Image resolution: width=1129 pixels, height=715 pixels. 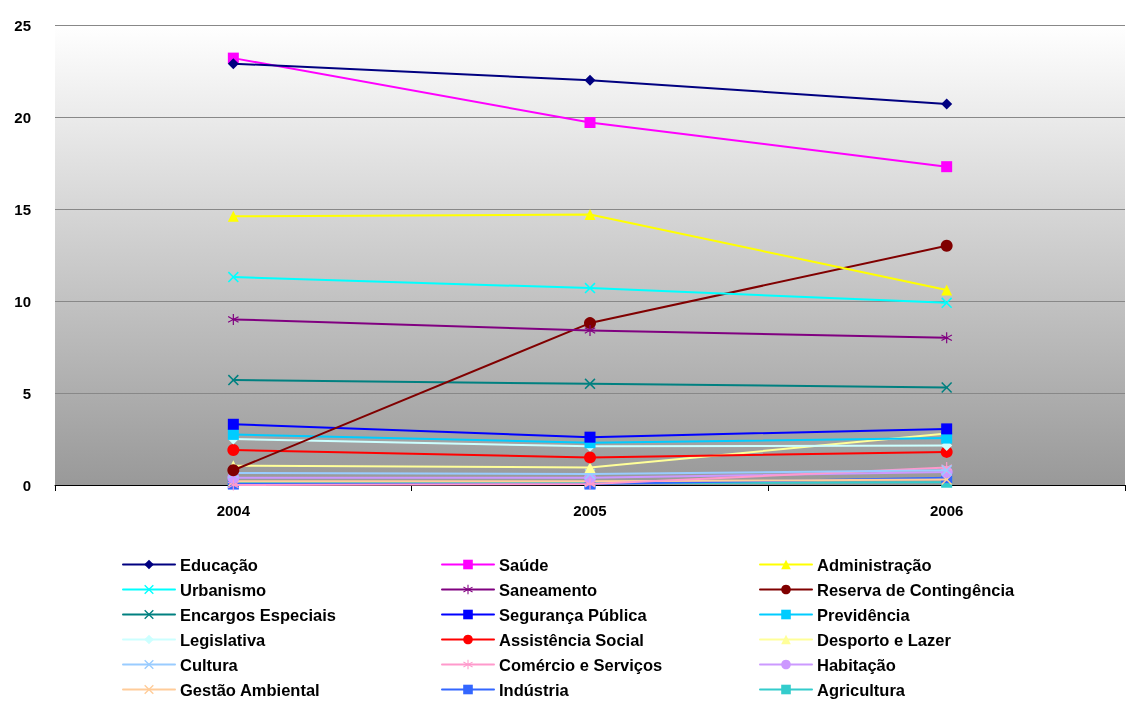 What do you see at coordinates (22, 25) in the screenshot?
I see `y-tick-label: 25` at bounding box center [22, 25].